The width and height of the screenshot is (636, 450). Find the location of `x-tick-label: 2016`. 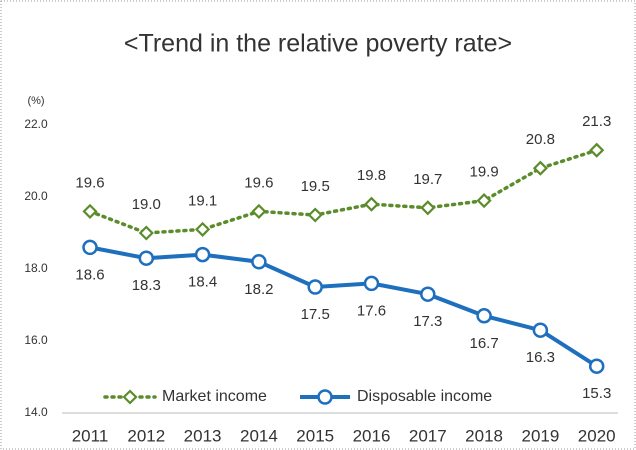

x-tick-label: 2016 is located at coordinates (372, 435).